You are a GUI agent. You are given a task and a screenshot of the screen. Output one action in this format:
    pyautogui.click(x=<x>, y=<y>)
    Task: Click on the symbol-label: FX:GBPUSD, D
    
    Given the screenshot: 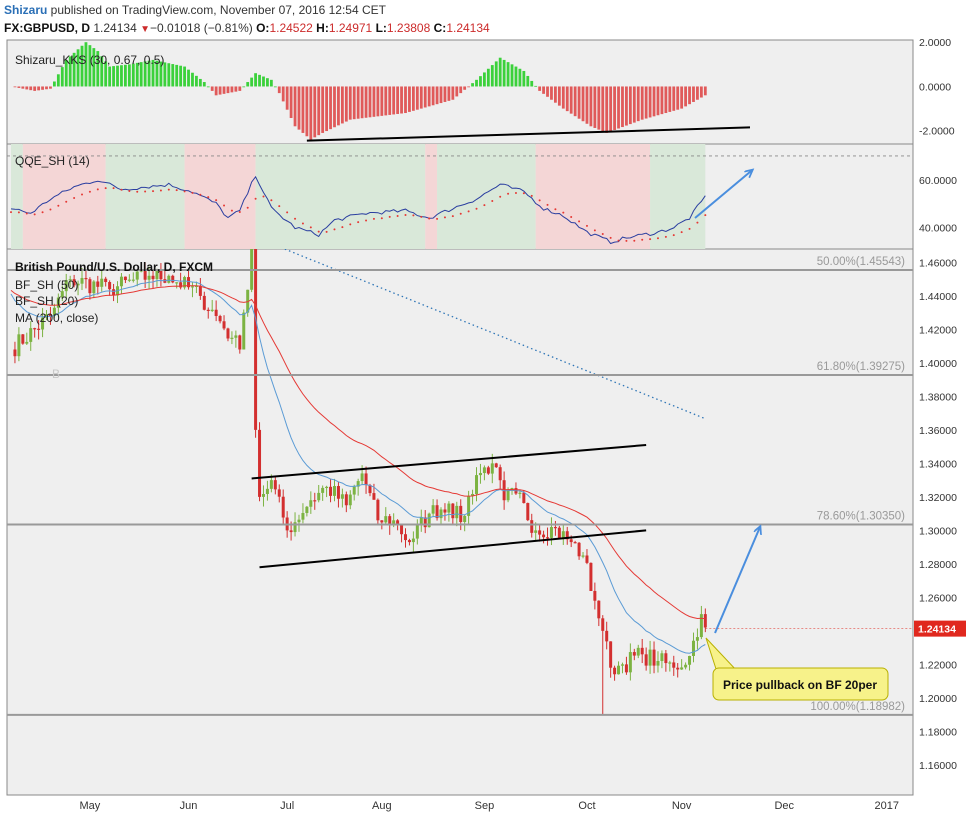 What is the action you would take?
    pyautogui.click(x=47, y=28)
    